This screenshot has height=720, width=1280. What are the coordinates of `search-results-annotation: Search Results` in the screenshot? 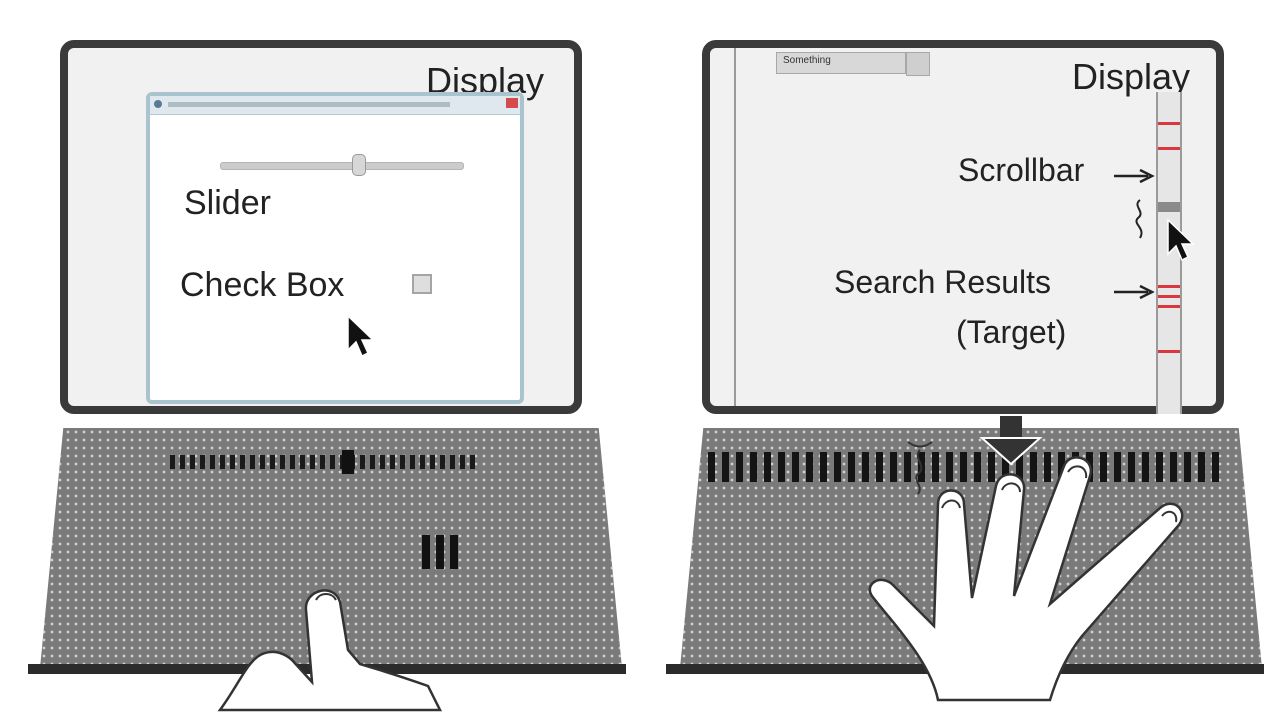 It's located at (942, 282).